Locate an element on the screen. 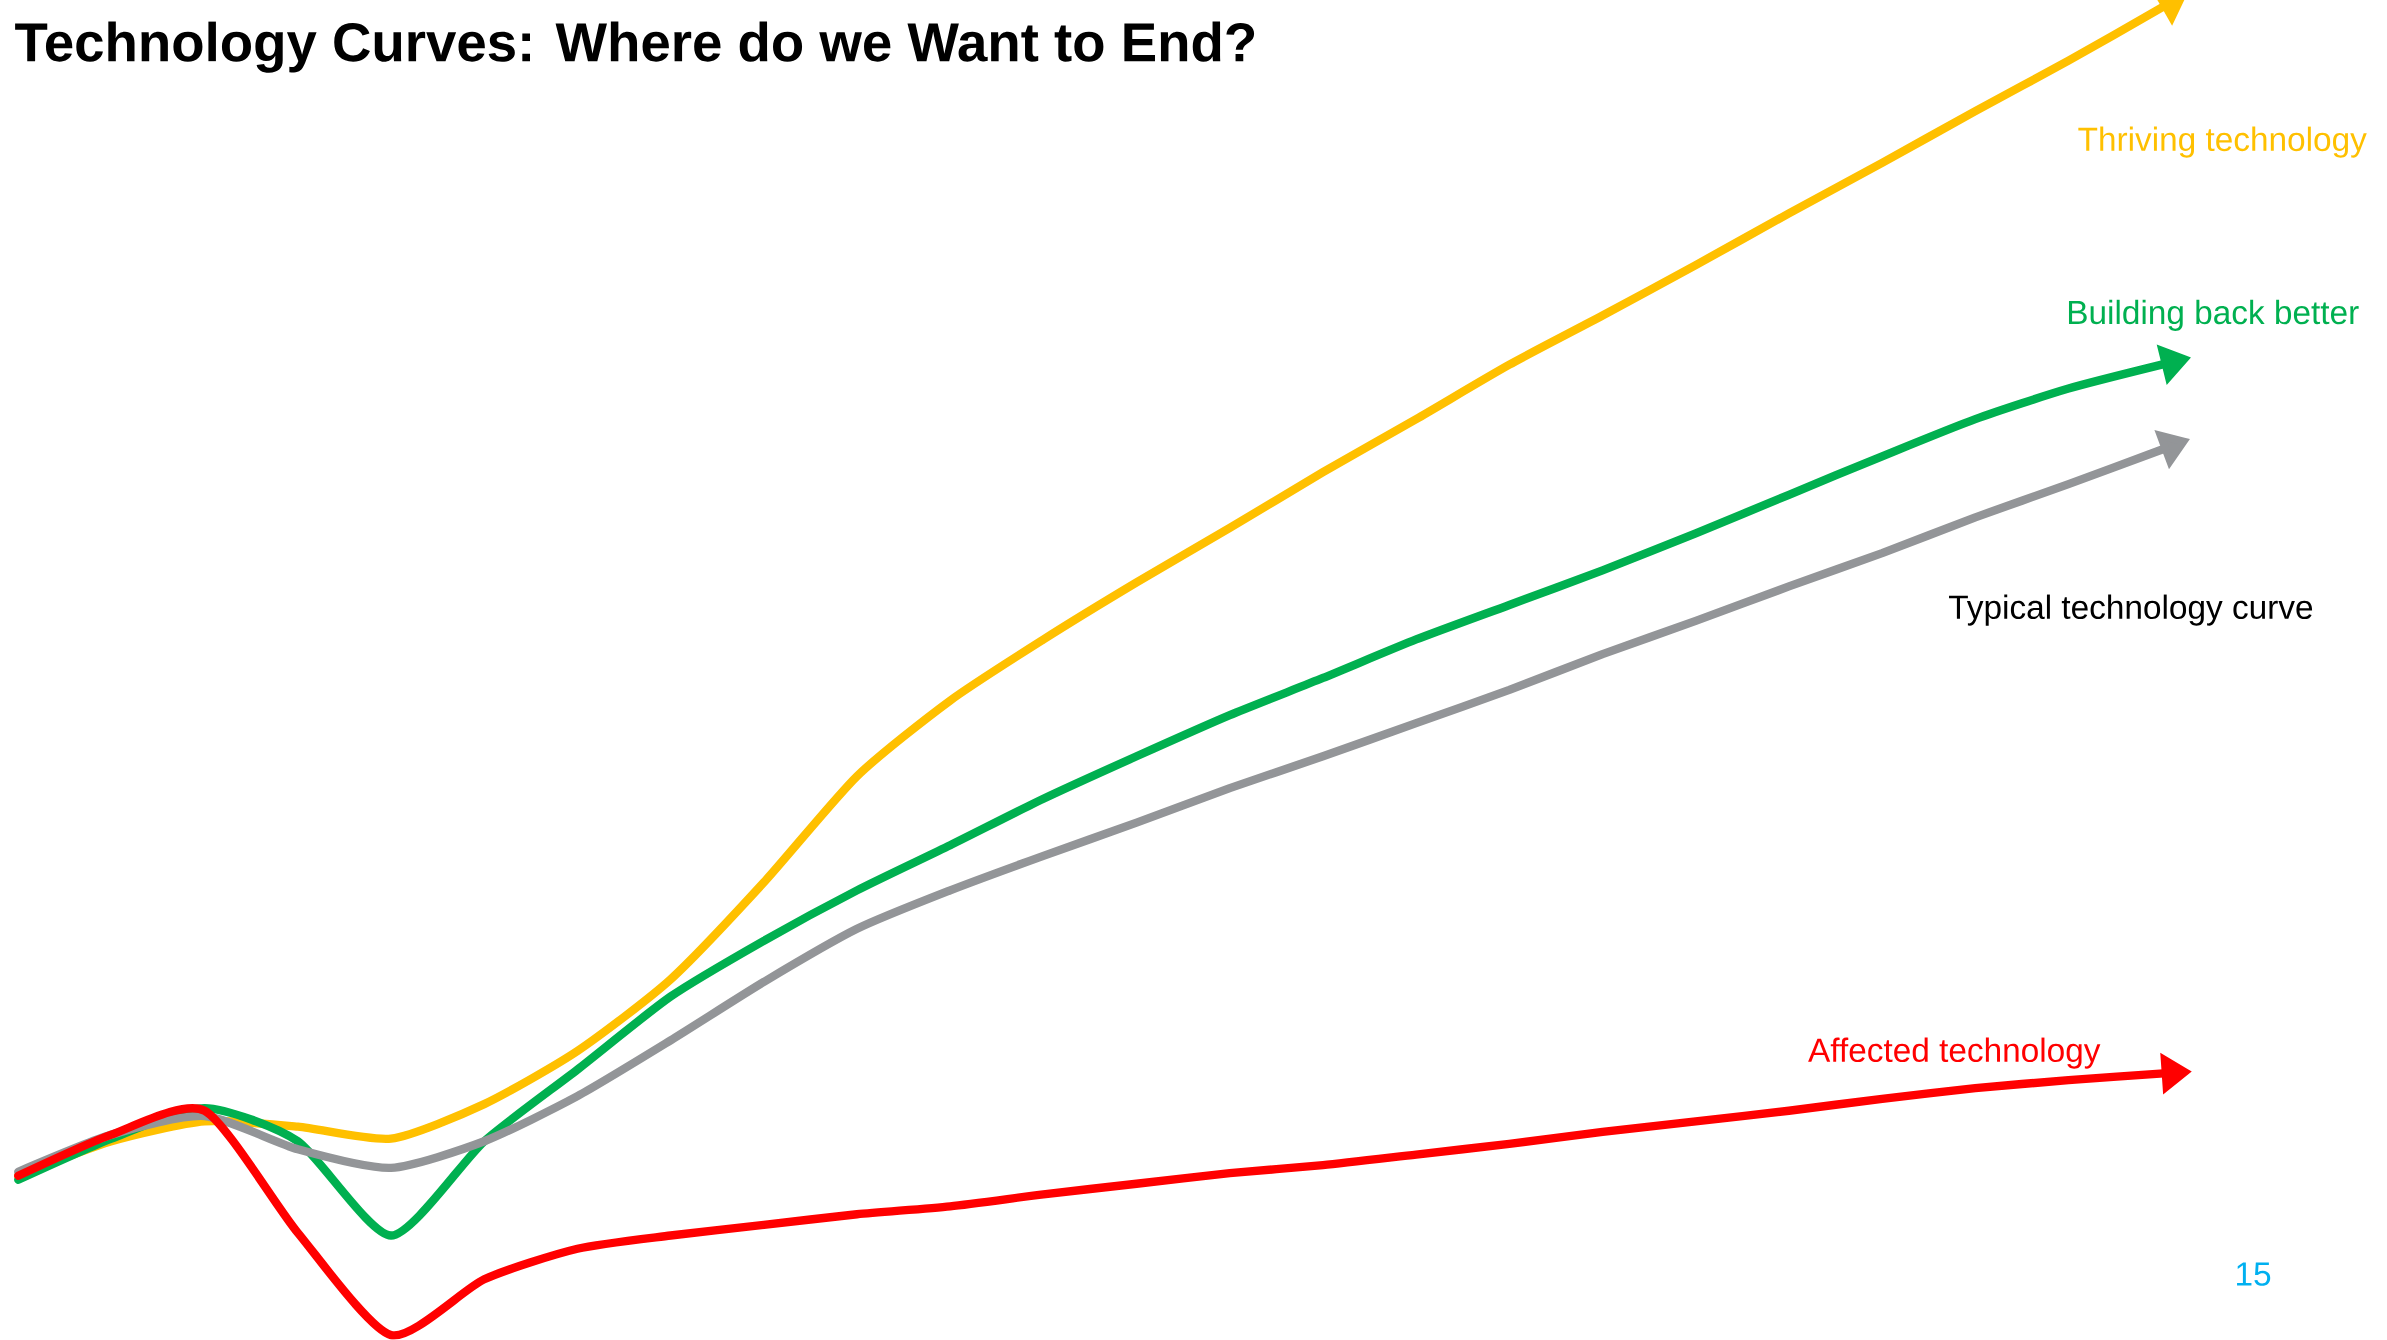 The width and height of the screenshot is (2387, 1340). chart-title: Technology Curves: Where do we Want to End? is located at coordinates (635, 47).